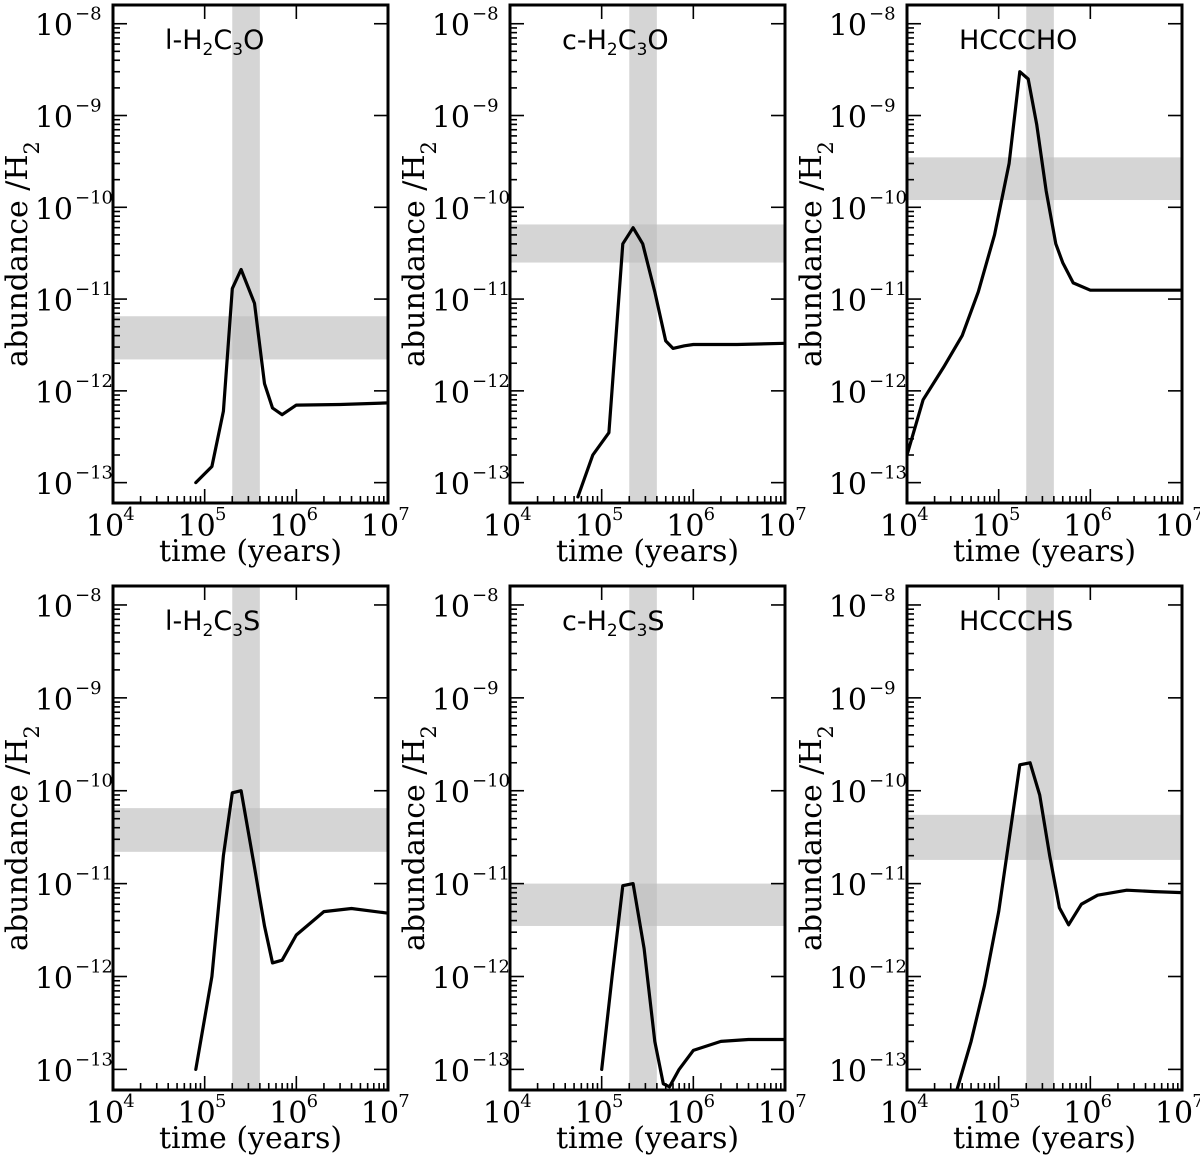 Image resolution: width=1200 pixels, height=1156 pixels. I want to click on time-band, so click(1040, 254).